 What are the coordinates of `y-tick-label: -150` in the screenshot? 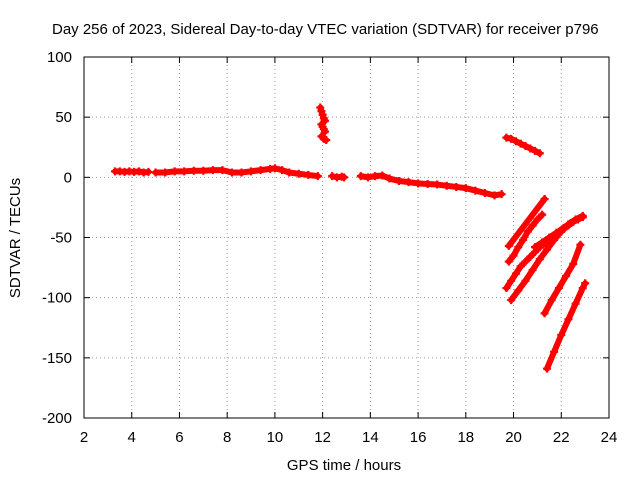 It's located at (57, 358).